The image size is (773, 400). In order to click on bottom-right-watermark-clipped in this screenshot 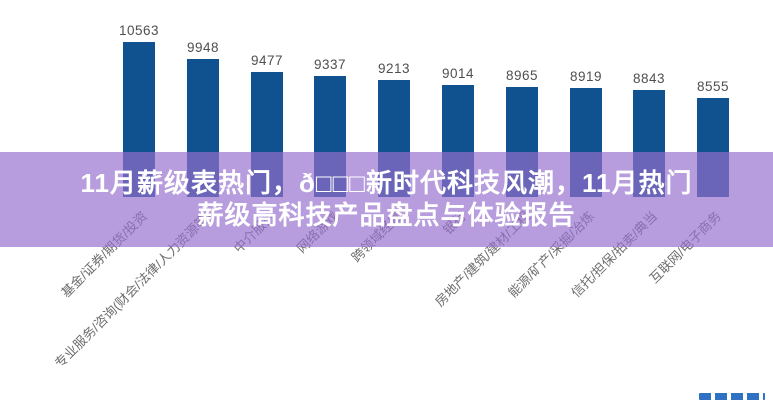, I will do `click(732, 396)`.